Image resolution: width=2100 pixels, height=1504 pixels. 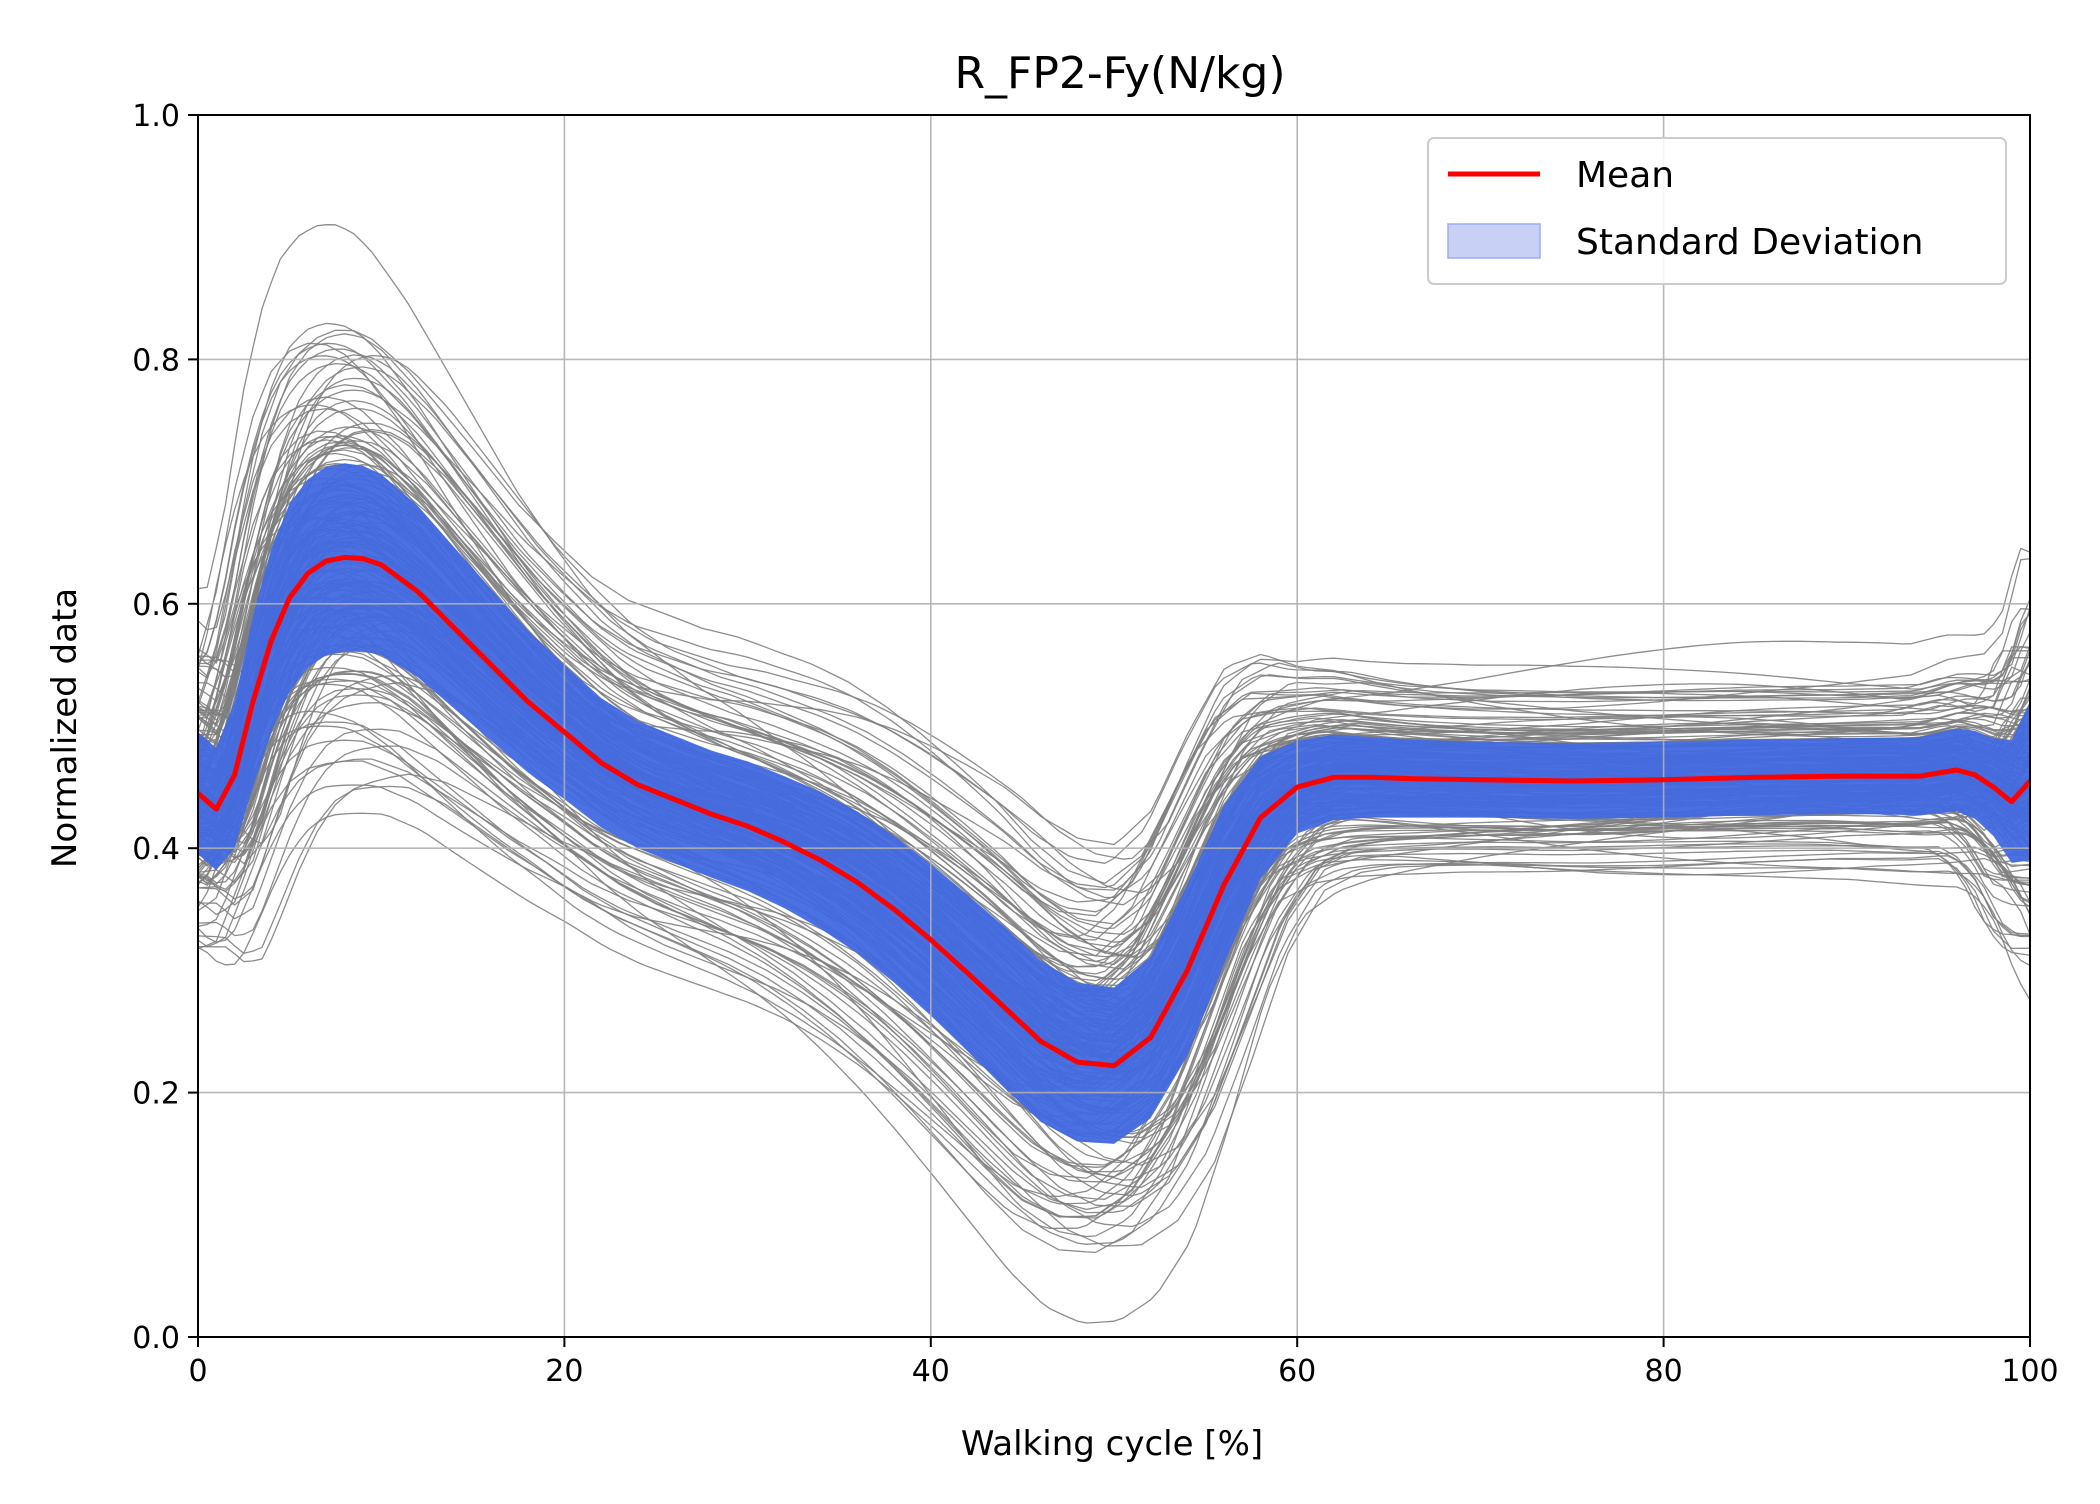 What do you see at coordinates (1664, 1371) in the screenshot?
I see `x-tick-label: 80` at bounding box center [1664, 1371].